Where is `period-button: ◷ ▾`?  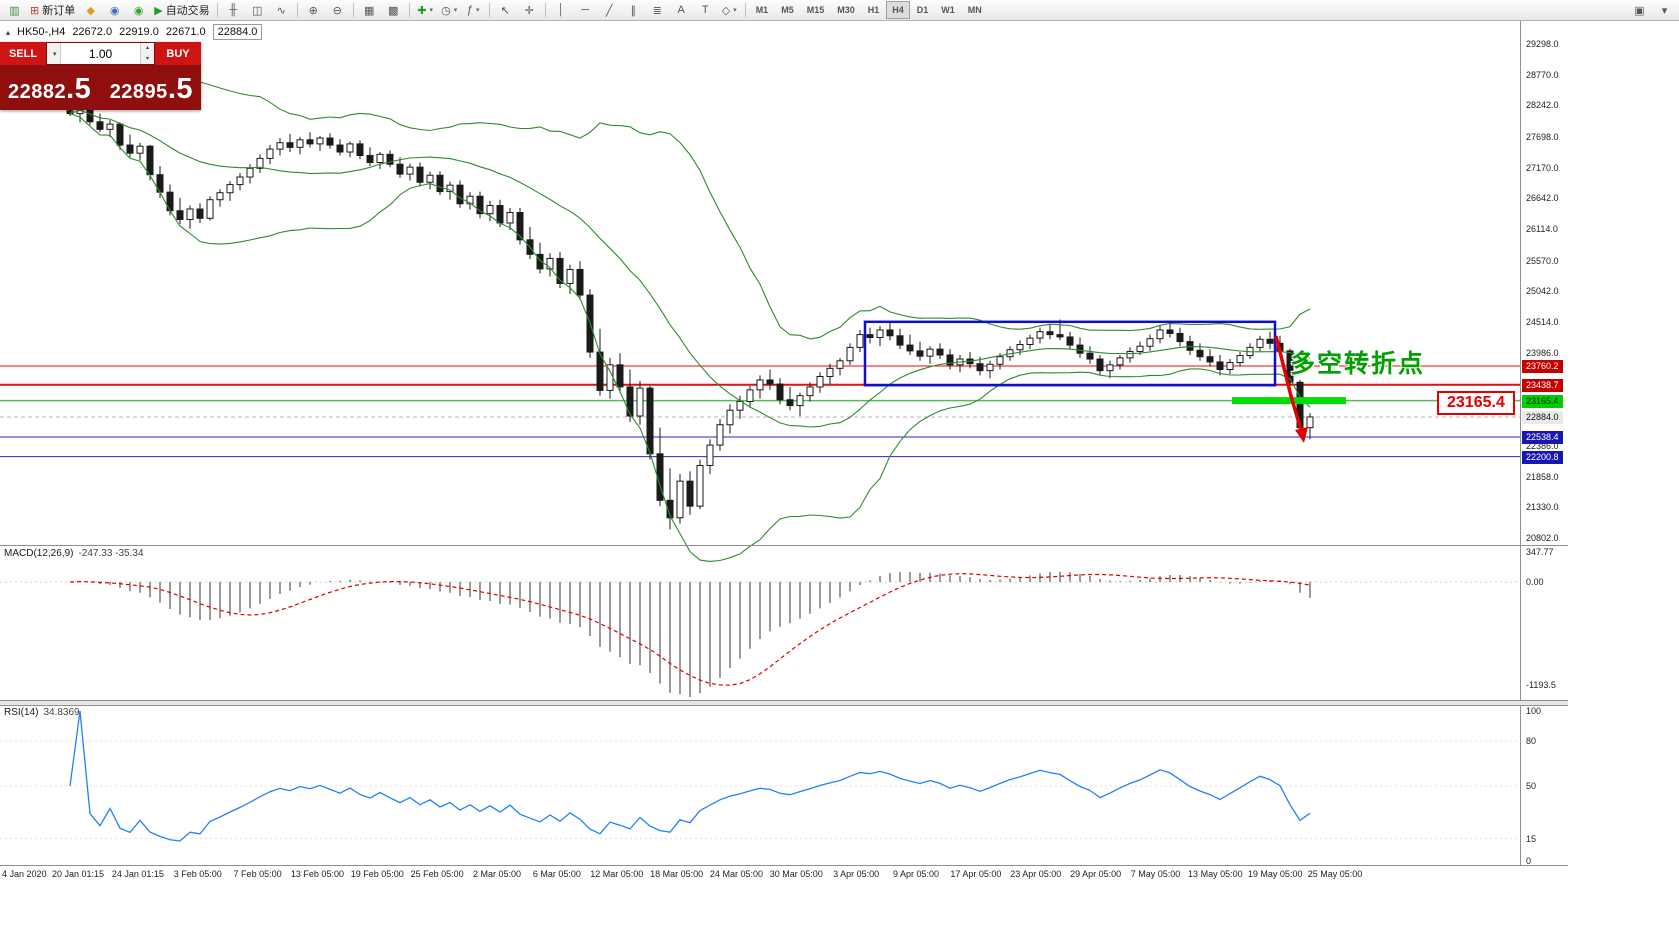
period-button: ◷ ▾ is located at coordinates (449, 10).